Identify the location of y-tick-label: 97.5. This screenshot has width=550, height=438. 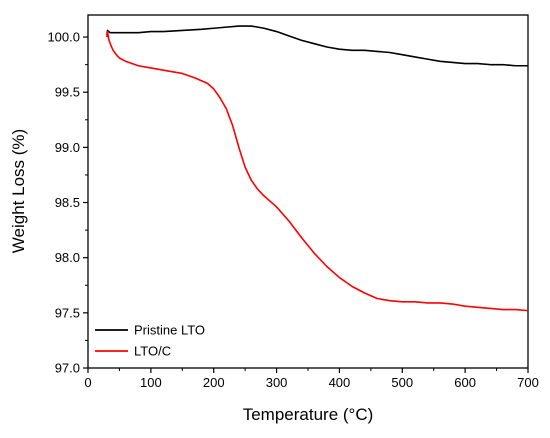
(67, 312).